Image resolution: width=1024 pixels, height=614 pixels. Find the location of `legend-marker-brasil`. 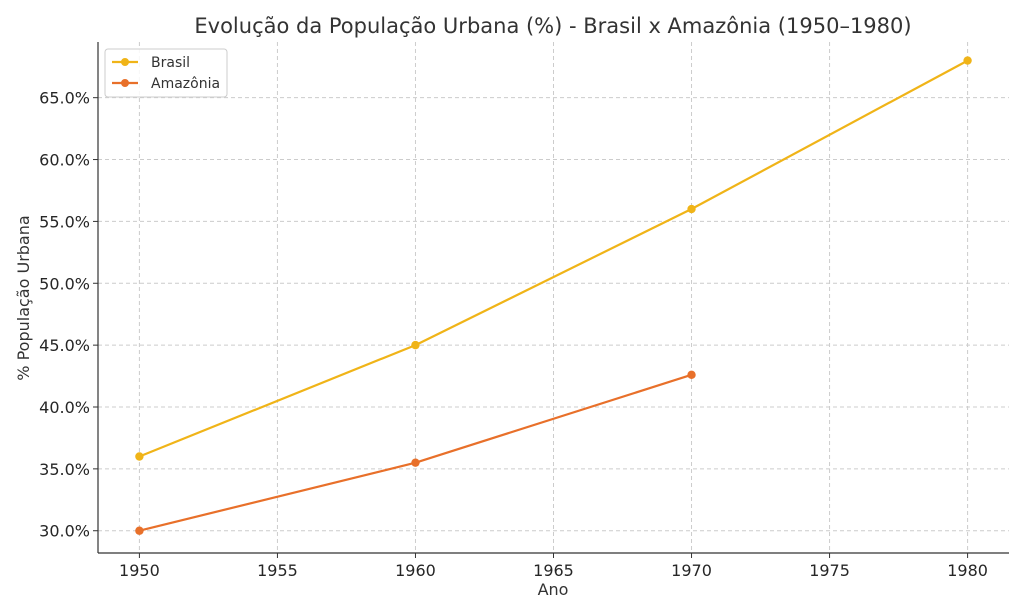

legend-marker-brasil is located at coordinates (125, 62).